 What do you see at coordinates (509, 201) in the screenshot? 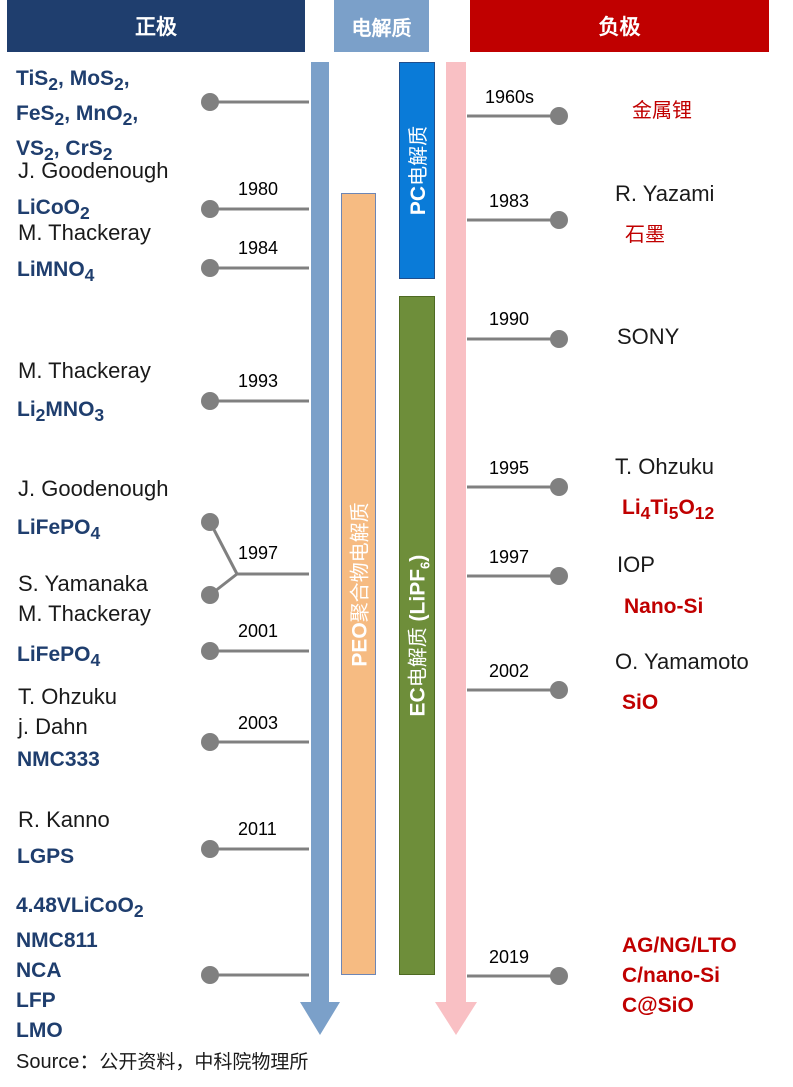
I see `anode-year: 1983` at bounding box center [509, 201].